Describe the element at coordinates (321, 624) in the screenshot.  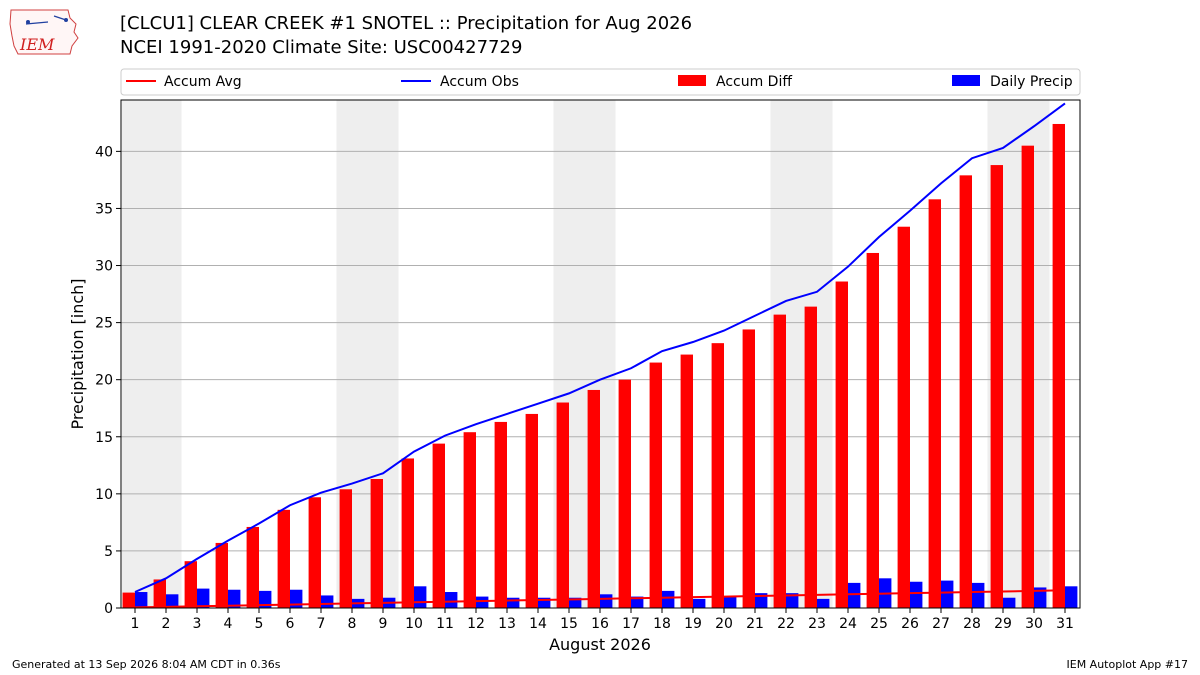
I see `x-tick-label: 7` at that location.